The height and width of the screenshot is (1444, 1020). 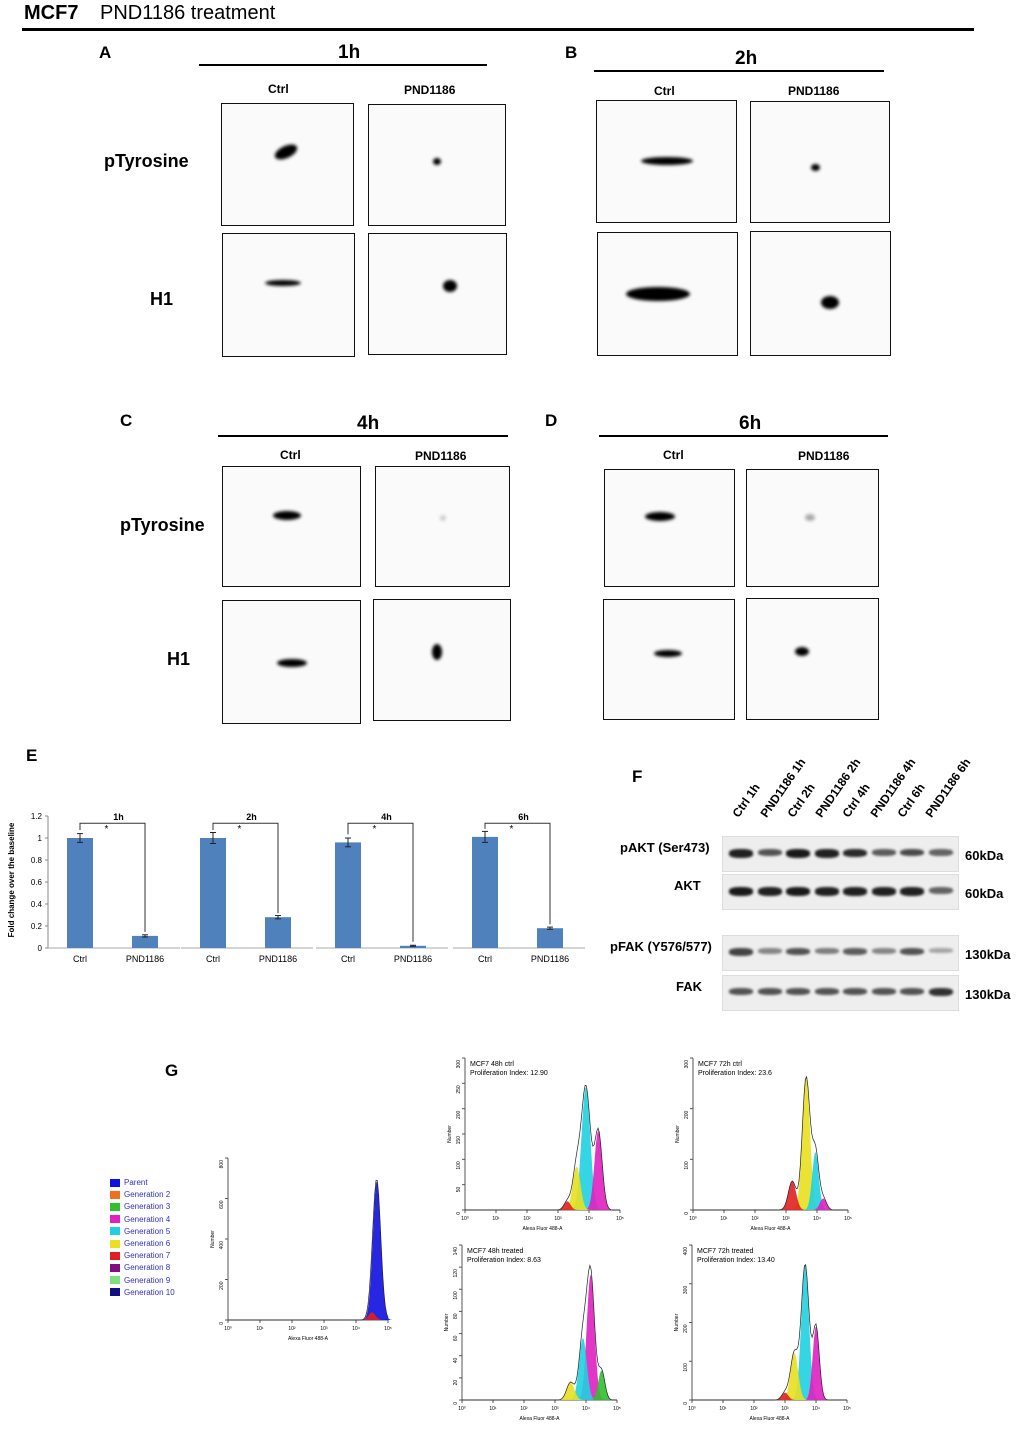 What do you see at coordinates (459, 1140) in the screenshot?
I see `flow-ytick: 150` at bounding box center [459, 1140].